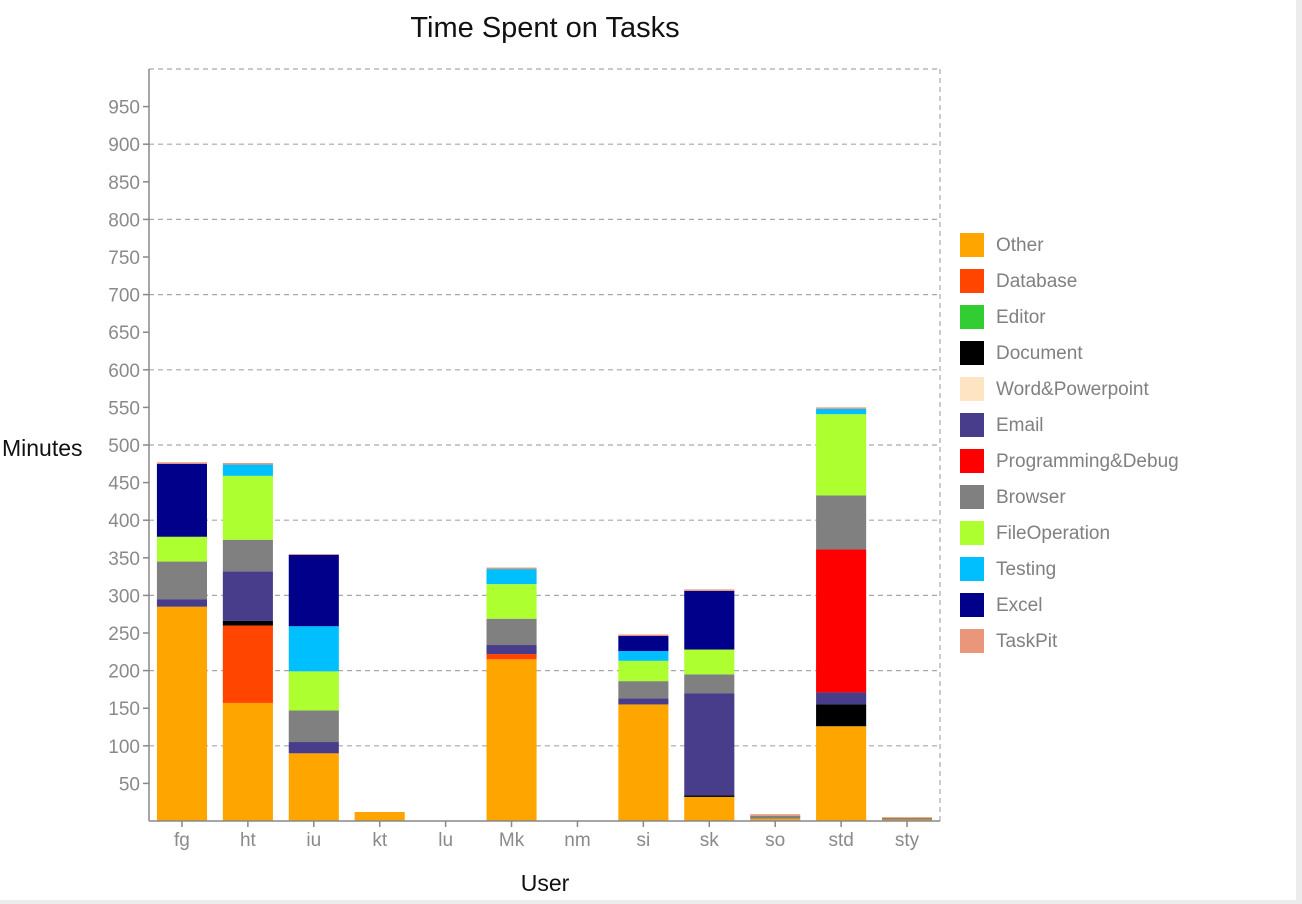 The image size is (1302, 904). What do you see at coordinates (124, 747) in the screenshot?
I see `y-tick-label: 100` at bounding box center [124, 747].